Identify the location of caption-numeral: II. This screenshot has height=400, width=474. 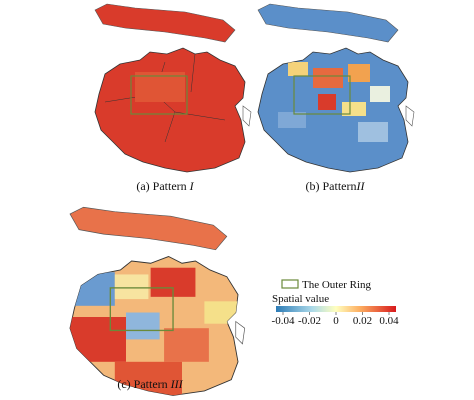
(360, 186).